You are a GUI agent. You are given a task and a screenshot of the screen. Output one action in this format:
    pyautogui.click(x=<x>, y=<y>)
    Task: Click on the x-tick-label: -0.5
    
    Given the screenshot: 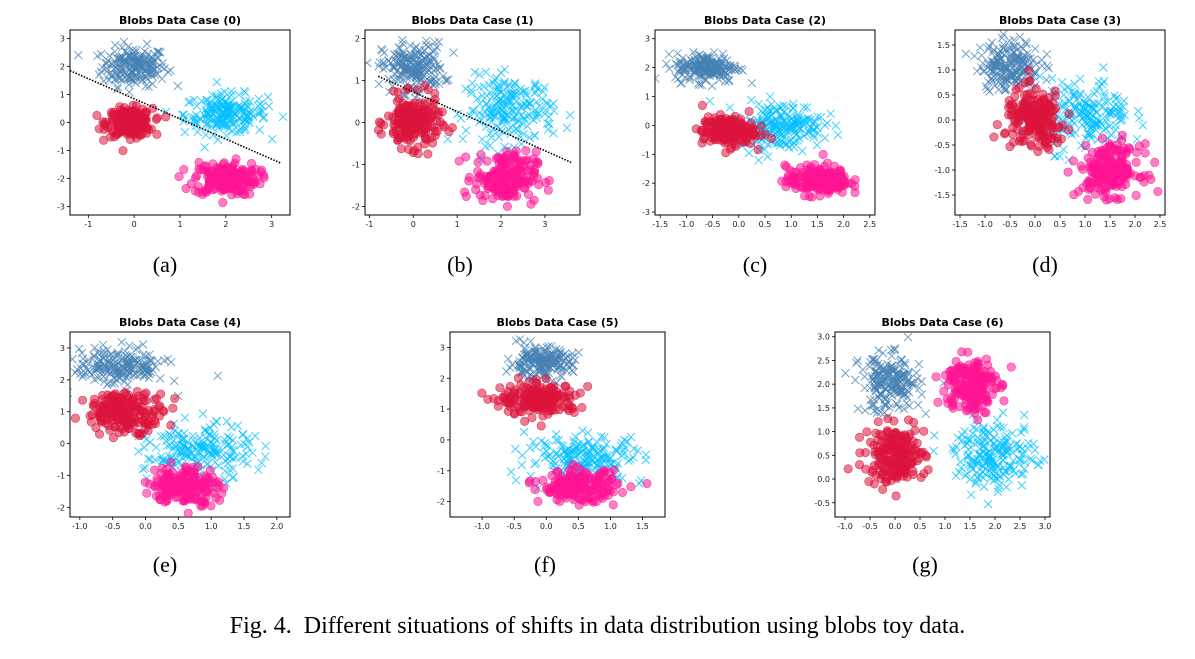 What is the action you would take?
    pyautogui.click(x=713, y=224)
    